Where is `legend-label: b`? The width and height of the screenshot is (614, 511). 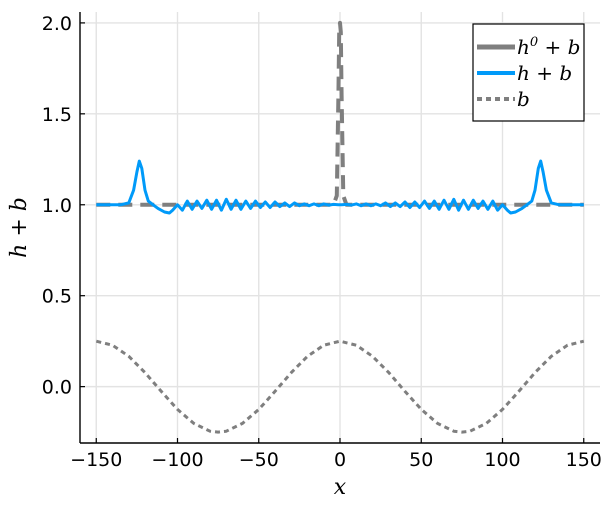 legend-label: b is located at coordinates (523, 99).